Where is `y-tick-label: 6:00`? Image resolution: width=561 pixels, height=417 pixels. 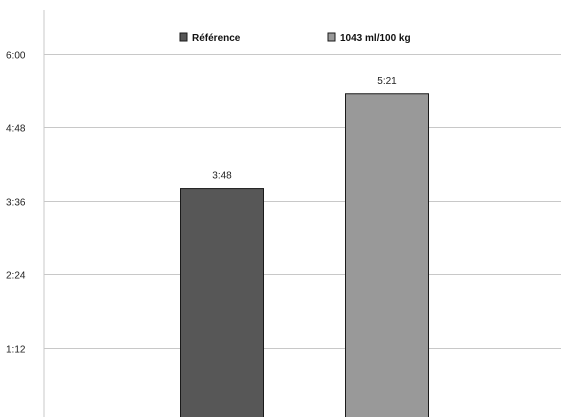
y-tick-label: 6:00 is located at coordinates (16, 56).